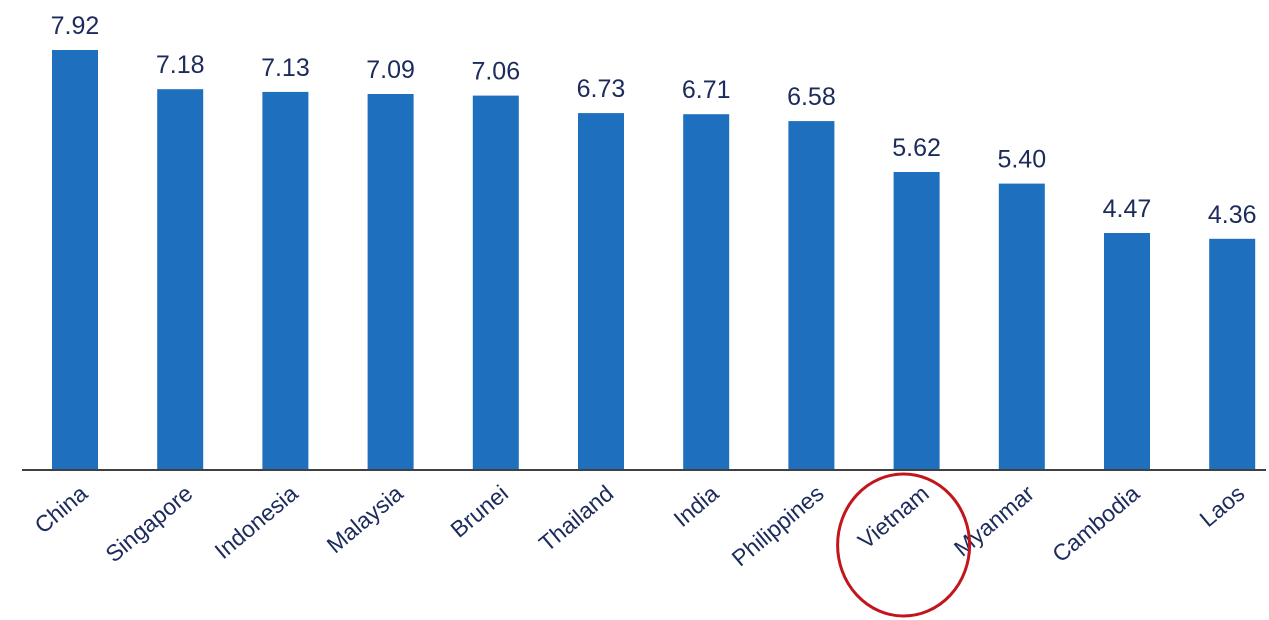 Image resolution: width=1269 pixels, height=620 pixels. What do you see at coordinates (1021, 326) in the screenshot?
I see `bar-myanmar` at bounding box center [1021, 326].